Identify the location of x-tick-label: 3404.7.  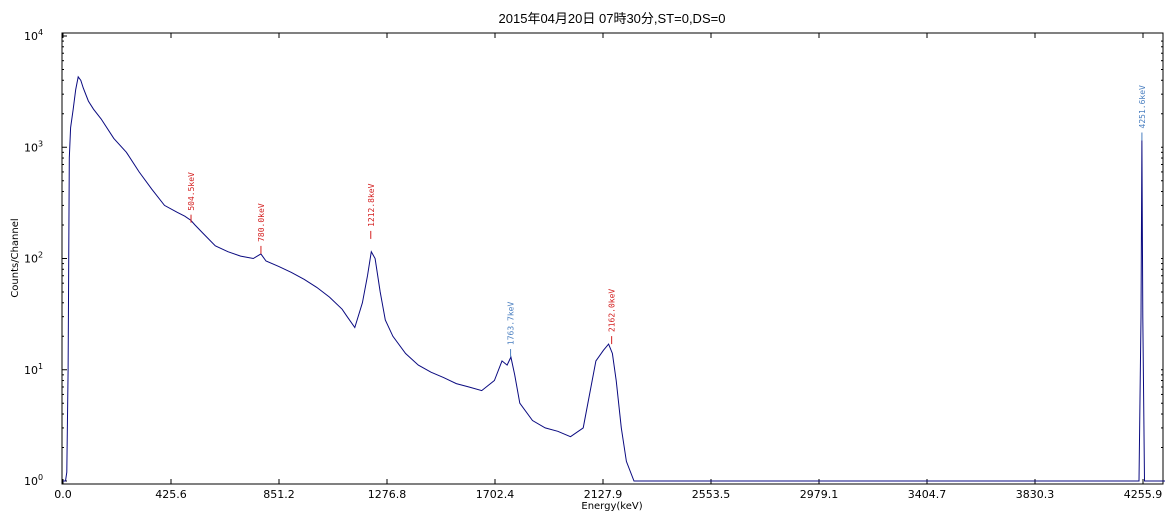
(927, 494).